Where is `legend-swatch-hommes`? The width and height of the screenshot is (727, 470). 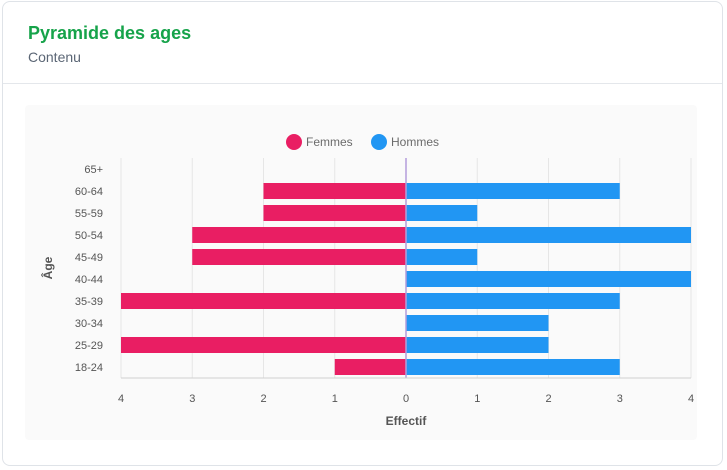
legend-swatch-hommes is located at coordinates (379, 142).